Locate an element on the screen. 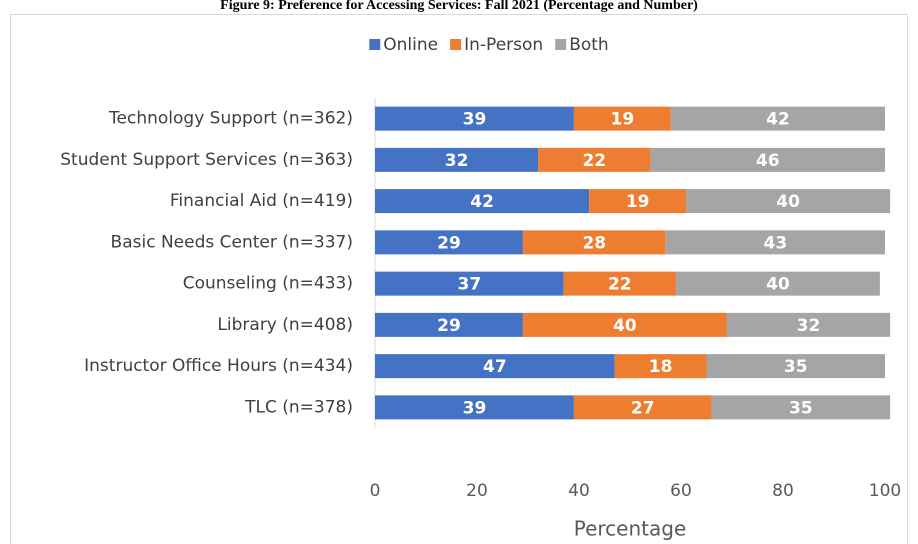  x-axis-label: Percentage is located at coordinates (630, 529).